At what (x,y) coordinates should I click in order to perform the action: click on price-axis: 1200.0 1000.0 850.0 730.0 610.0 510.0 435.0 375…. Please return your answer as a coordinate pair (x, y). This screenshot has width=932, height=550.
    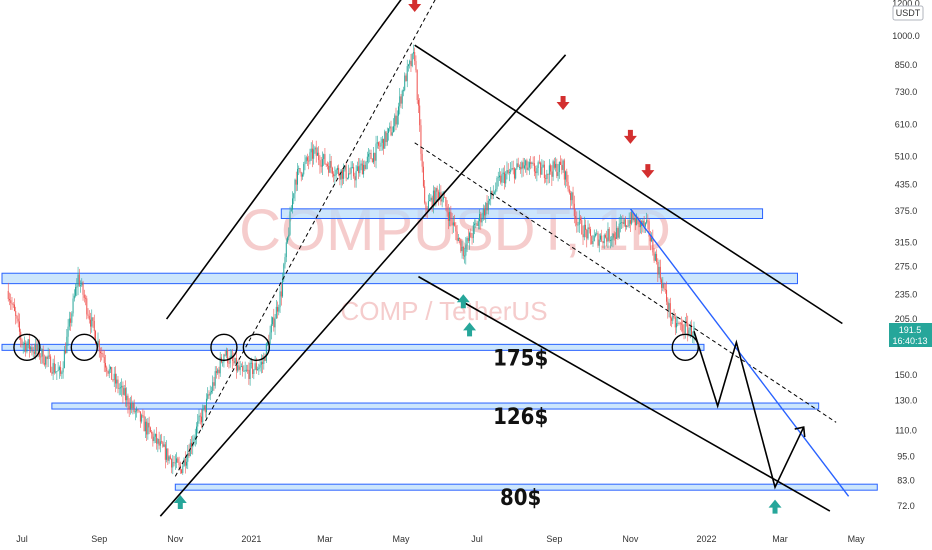
    Looking at the image, I should click on (906, 255).